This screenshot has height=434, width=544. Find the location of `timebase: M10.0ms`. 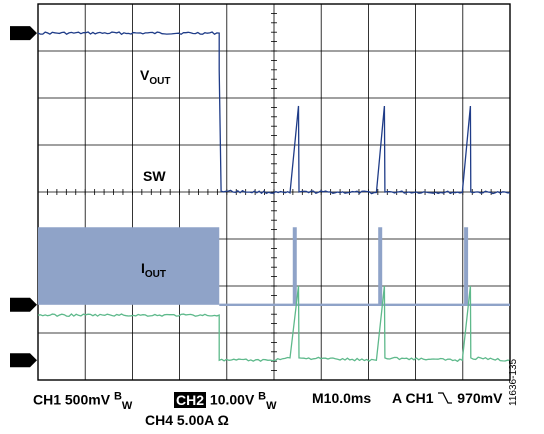

timebase: M10.0ms is located at coordinates (341, 398).